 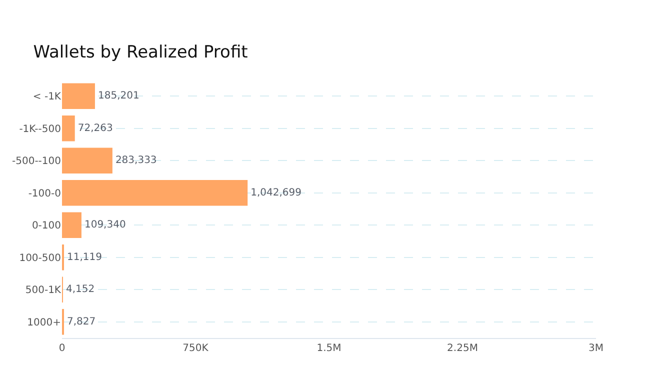 I want to click on x-tick-label: 0, so click(x=62, y=348).